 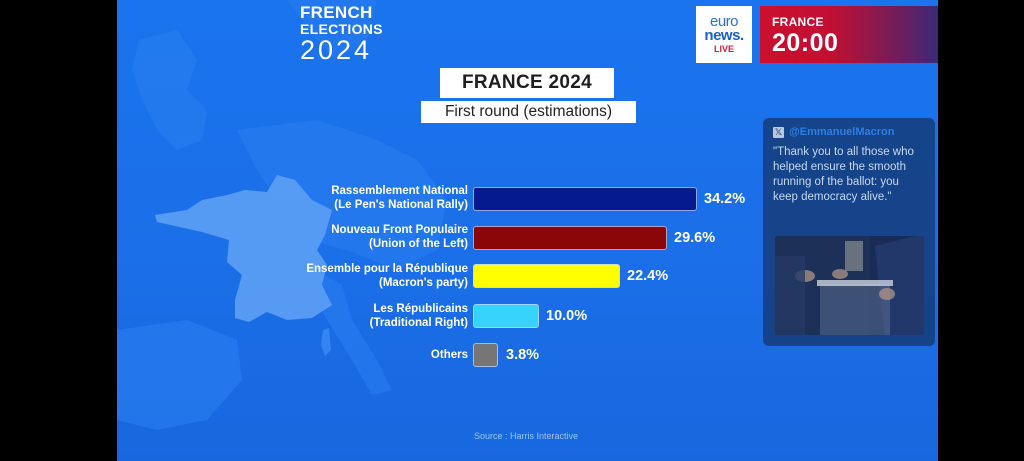 I want to click on elections-brand: FRENCH ELECTIONS 2024, so click(x=341, y=34).